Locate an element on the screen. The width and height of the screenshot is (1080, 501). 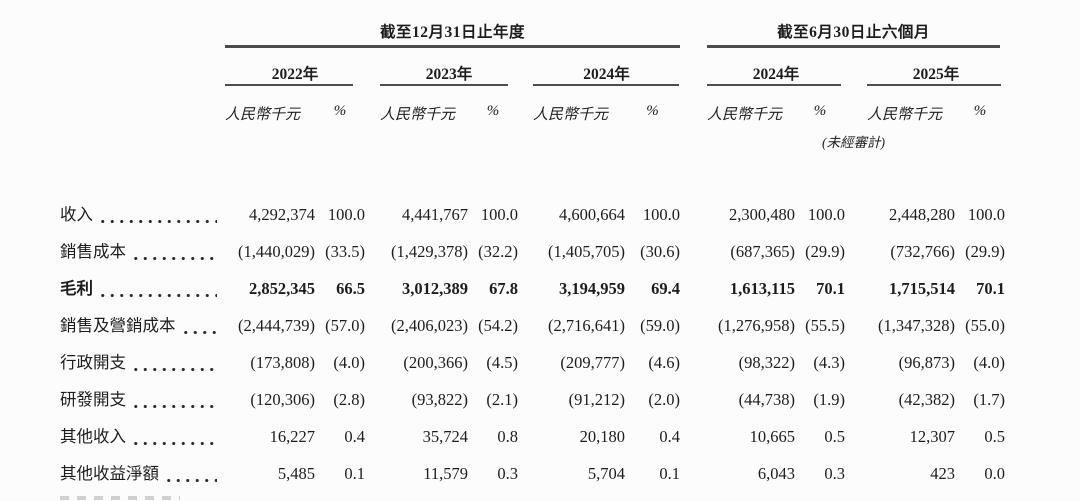
amount-cell: 3,194,959 is located at coordinates (592, 288).